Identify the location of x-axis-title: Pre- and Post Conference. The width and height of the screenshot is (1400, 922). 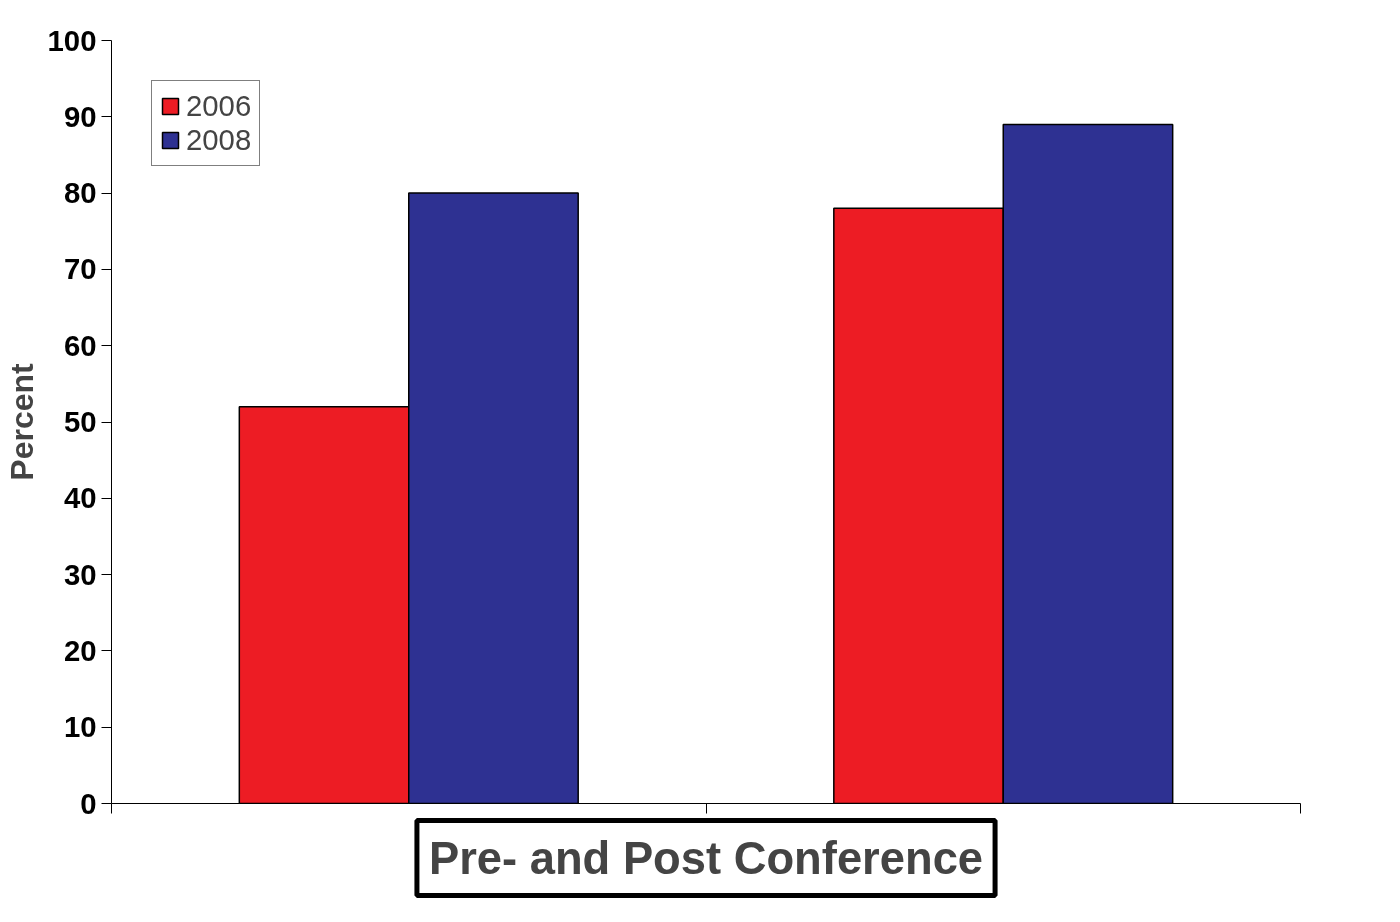
(706, 858).